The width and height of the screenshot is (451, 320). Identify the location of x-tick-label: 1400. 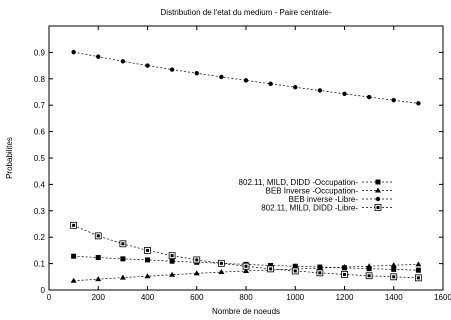
(394, 297).